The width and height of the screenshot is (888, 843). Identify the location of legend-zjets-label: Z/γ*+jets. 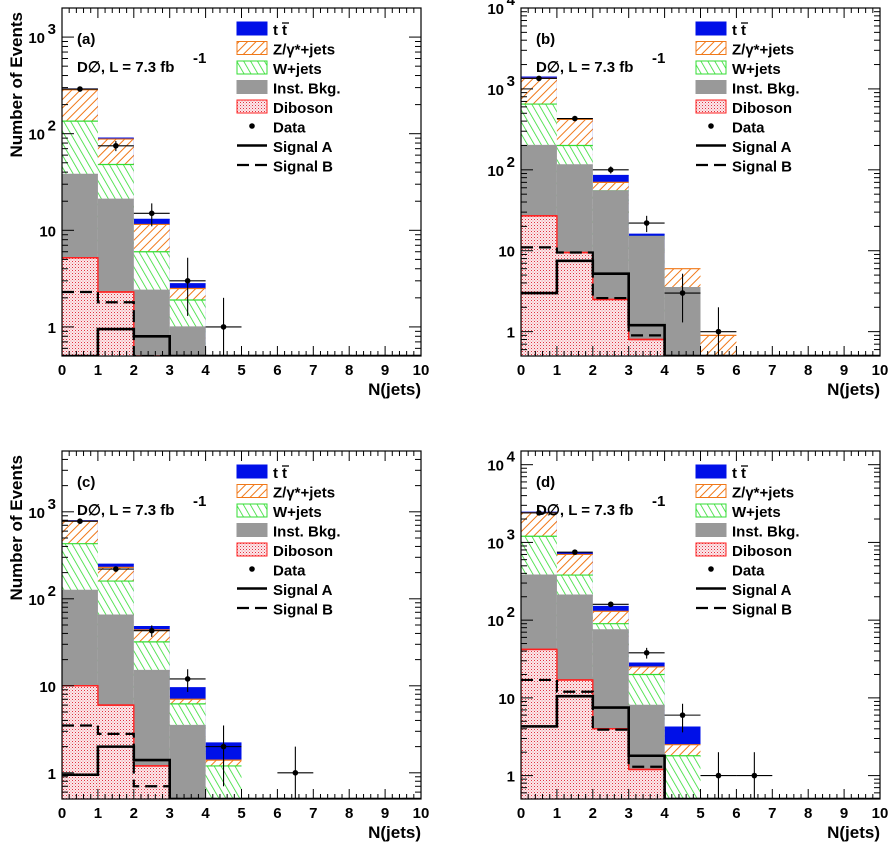
(763, 50).